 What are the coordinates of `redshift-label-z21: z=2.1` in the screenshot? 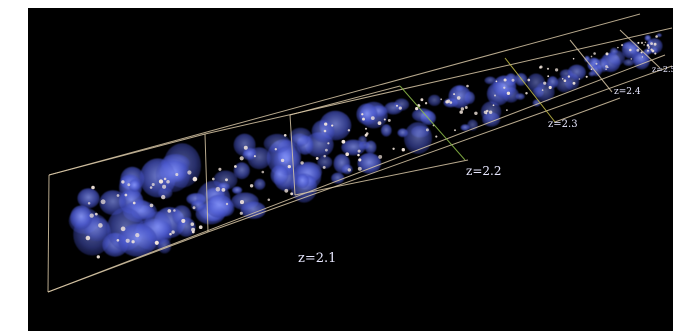 It's located at (317, 258).